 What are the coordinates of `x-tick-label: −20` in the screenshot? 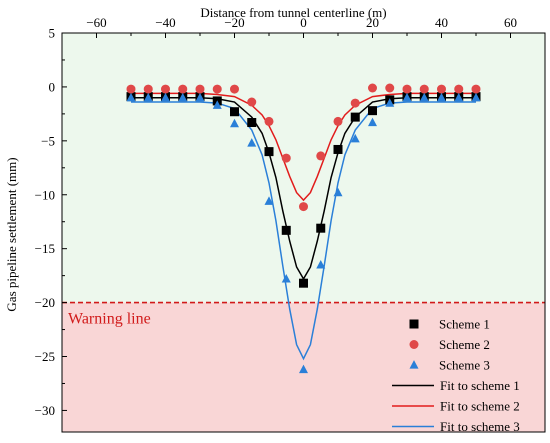 It's located at (234, 22).